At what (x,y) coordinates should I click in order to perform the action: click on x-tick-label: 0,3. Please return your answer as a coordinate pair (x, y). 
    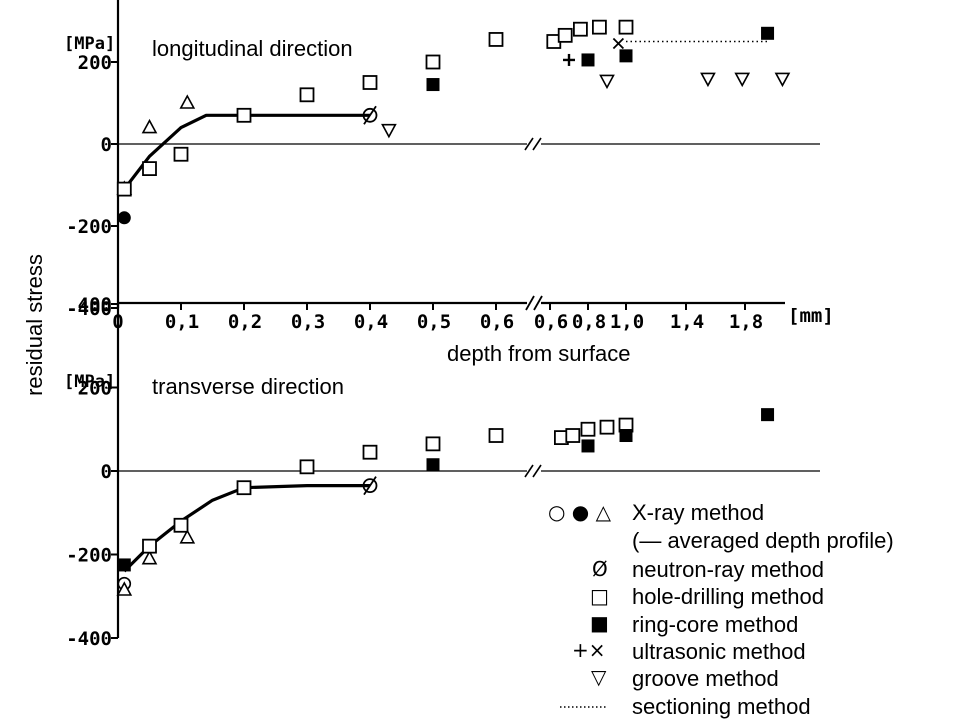
    Looking at the image, I should click on (308, 322).